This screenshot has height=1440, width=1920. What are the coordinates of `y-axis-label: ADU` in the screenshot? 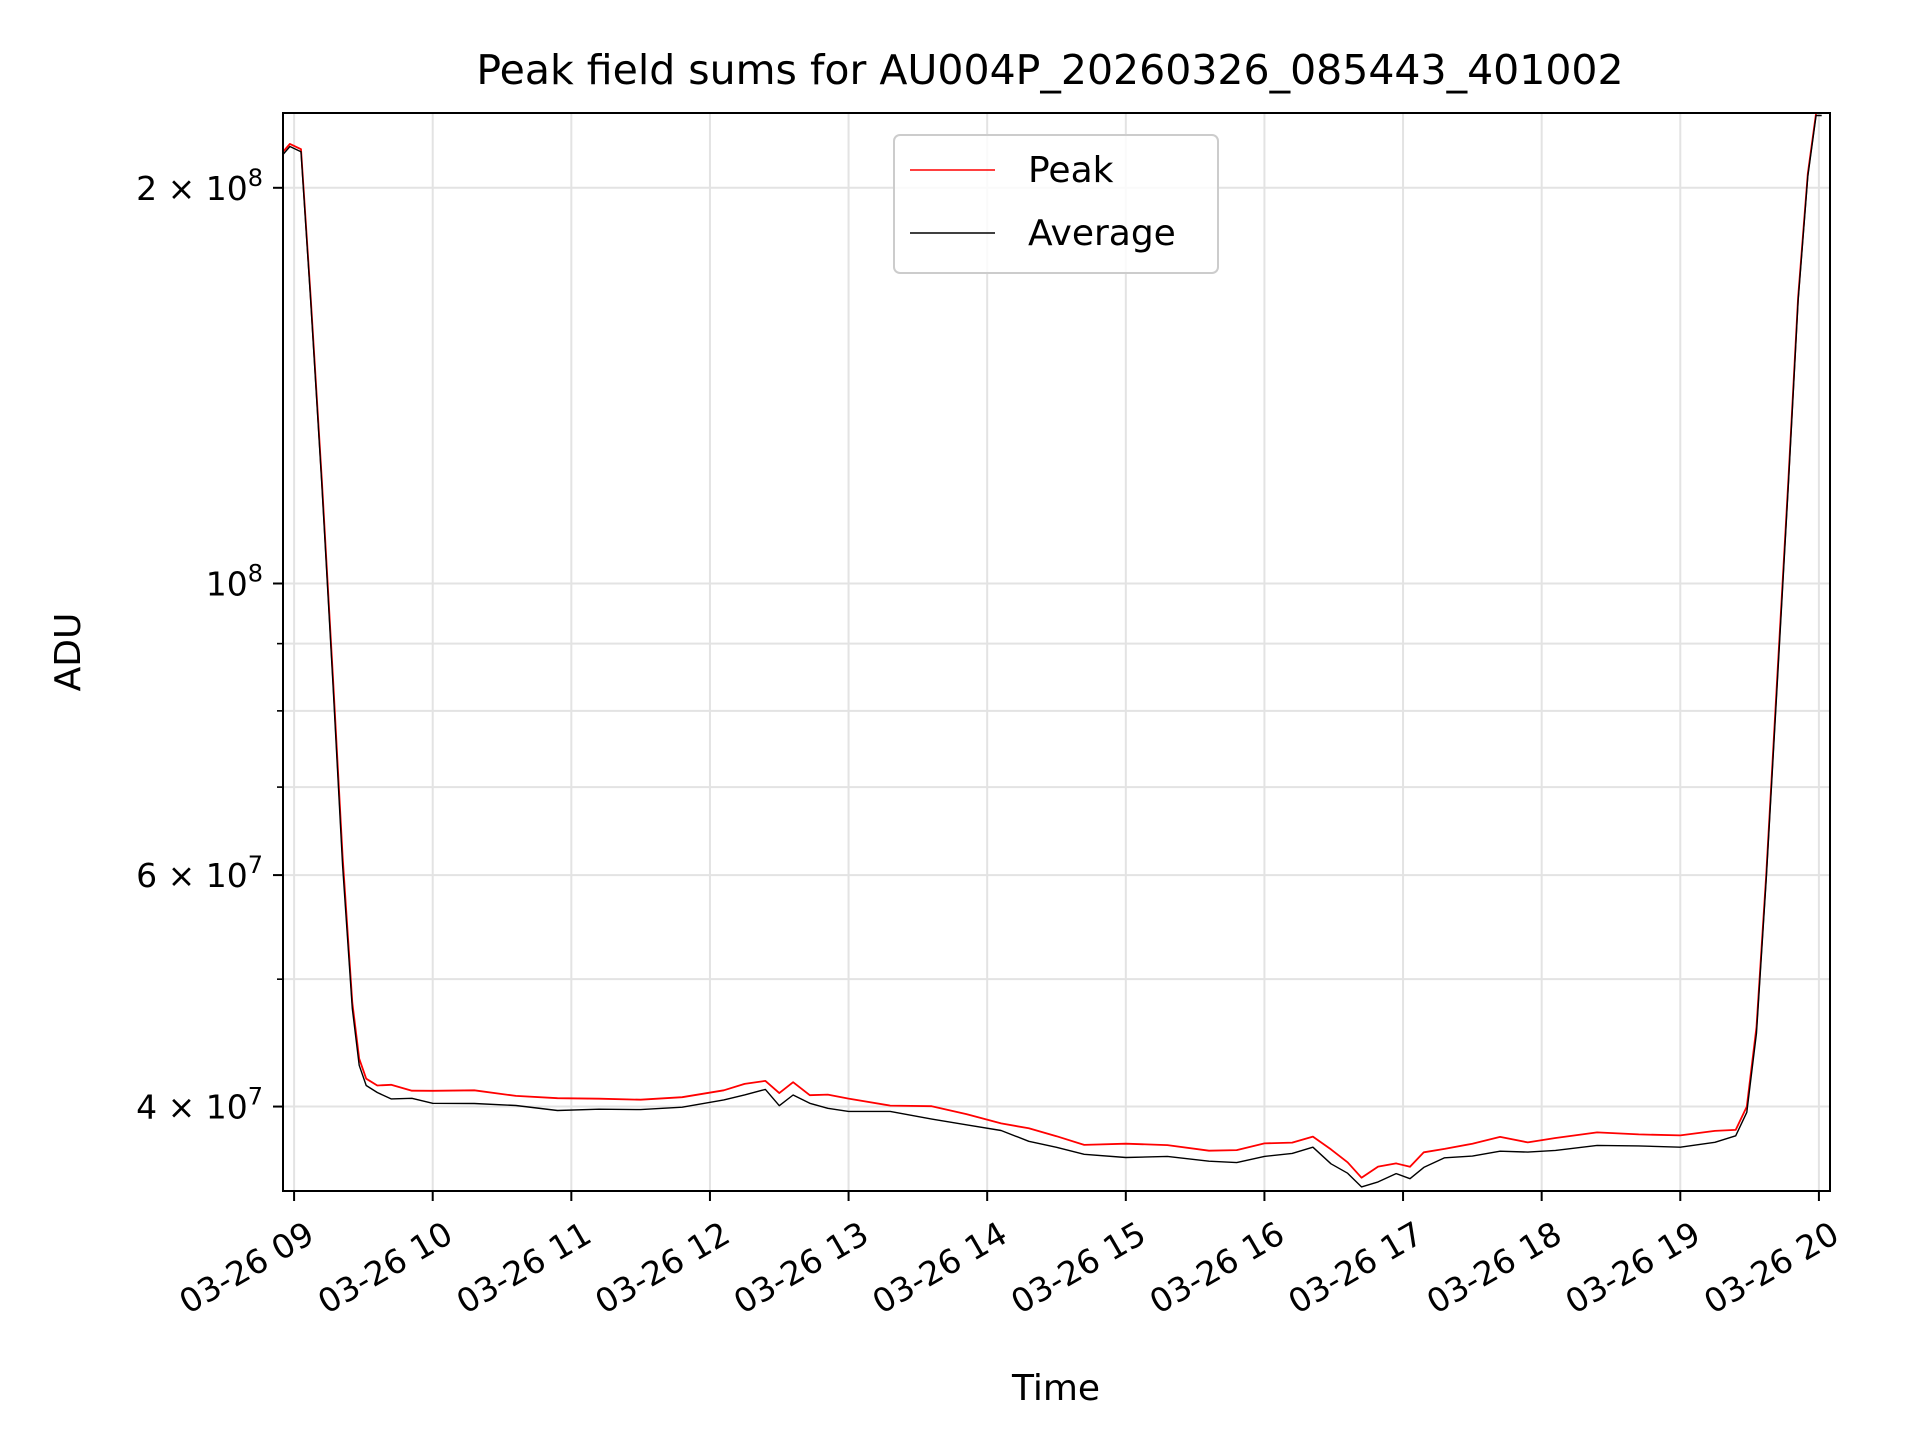 It's located at (68, 652).